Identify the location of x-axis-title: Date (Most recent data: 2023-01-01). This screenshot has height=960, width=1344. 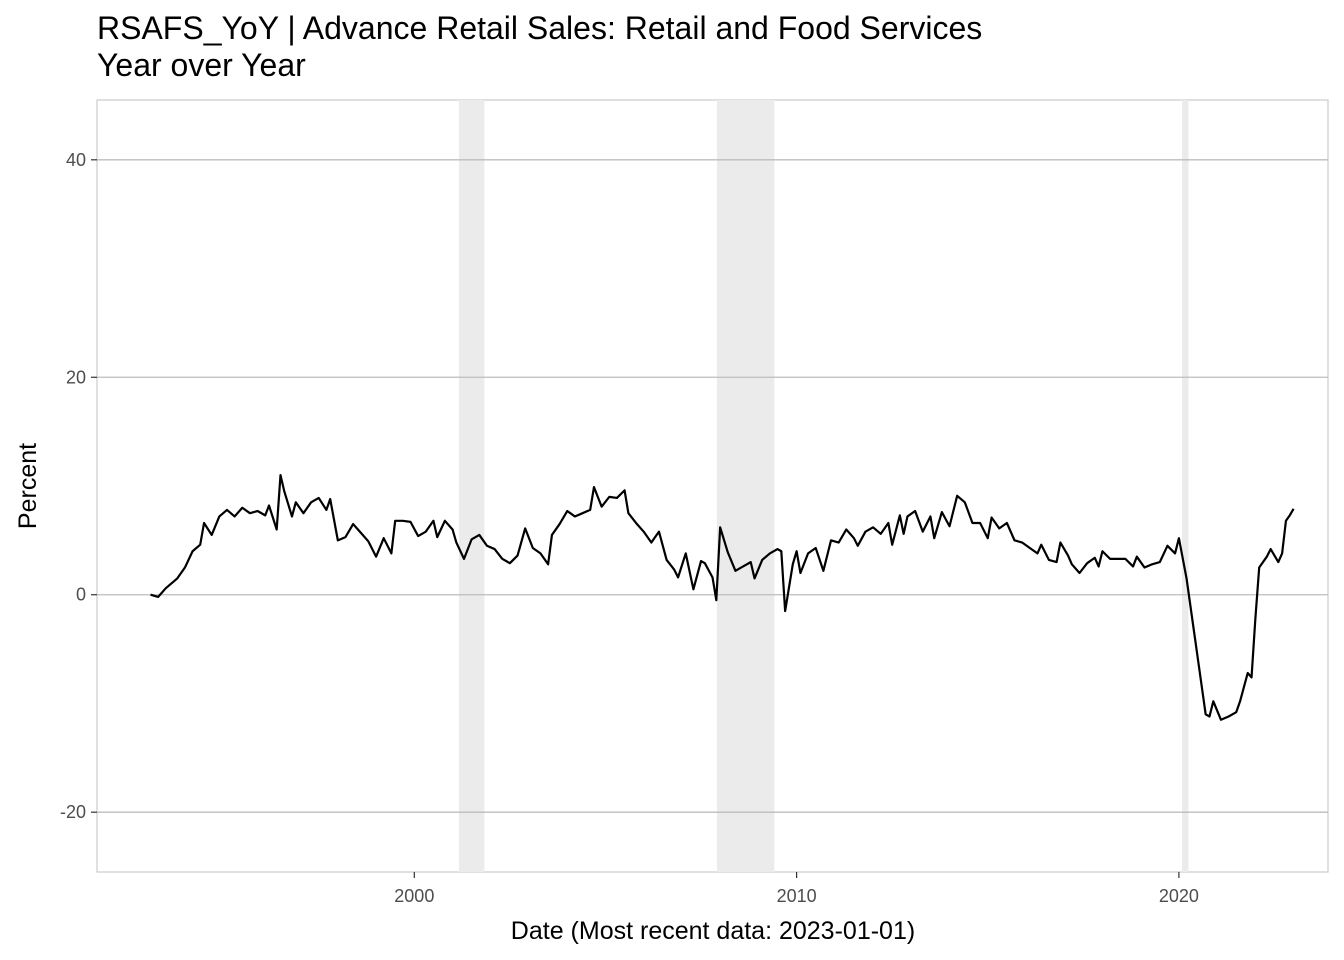
(713, 931).